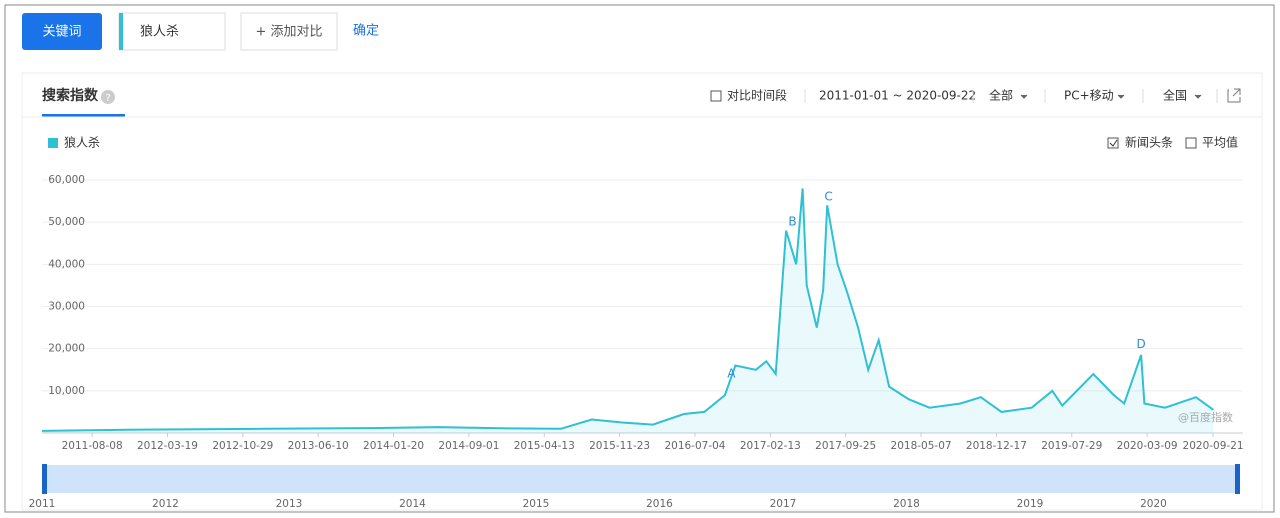 Image resolution: width=1280 pixels, height=518 pixels. What do you see at coordinates (70, 95) in the screenshot?
I see `tab-title: 搜索指数` at bounding box center [70, 95].